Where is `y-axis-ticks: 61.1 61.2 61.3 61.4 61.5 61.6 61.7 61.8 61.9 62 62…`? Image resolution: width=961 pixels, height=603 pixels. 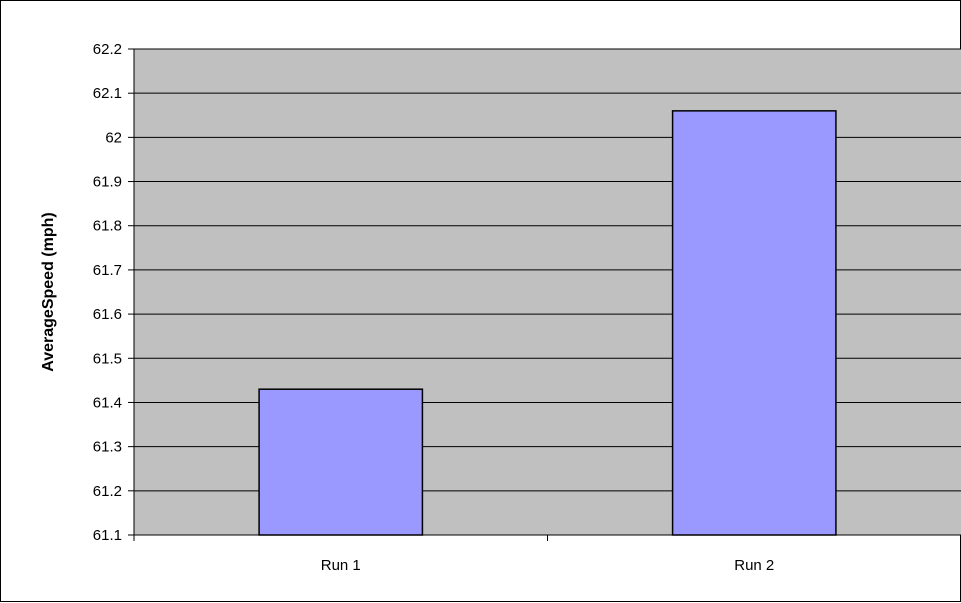 y-axis-ticks: 61.1 61.2 61.3 61.4 61.5 61.6 61.7 61.8 61.9 62 62… is located at coordinates (113, 292).